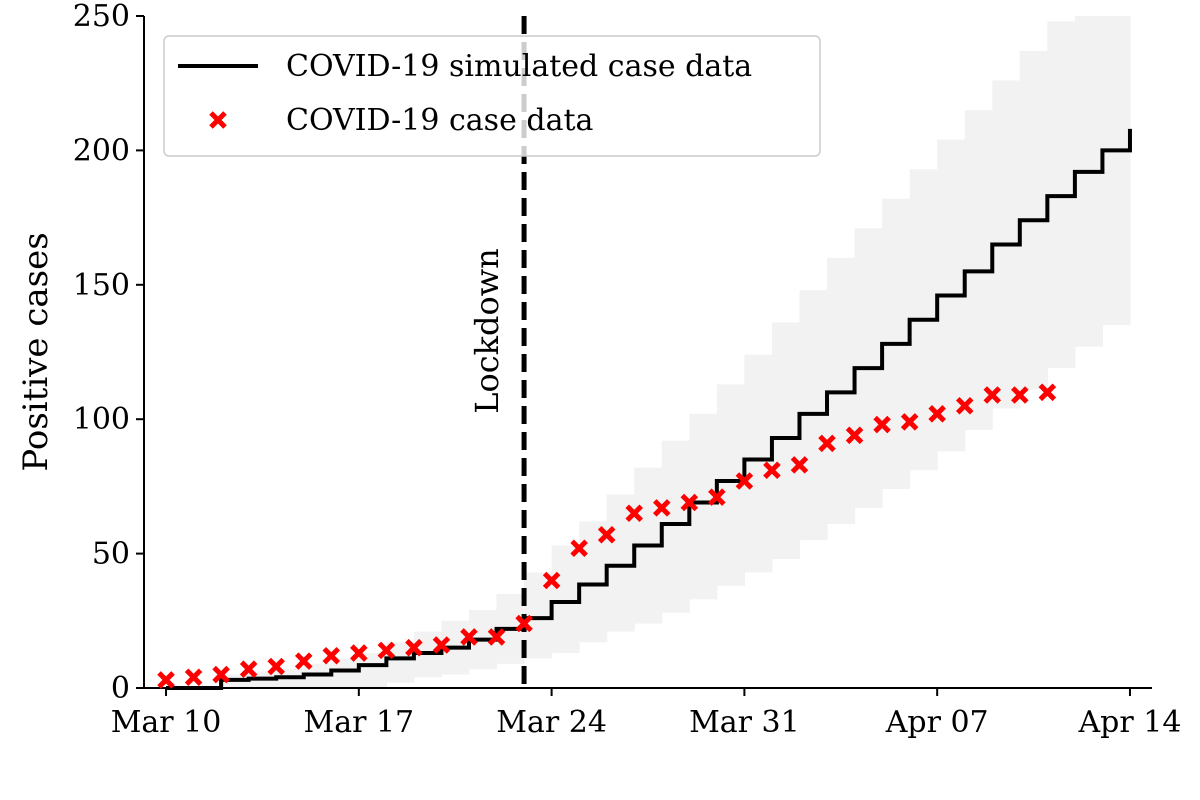 The image size is (1200, 800). I want to click on legend-label-simulated: COVID-19 simulated case data, so click(519, 66).